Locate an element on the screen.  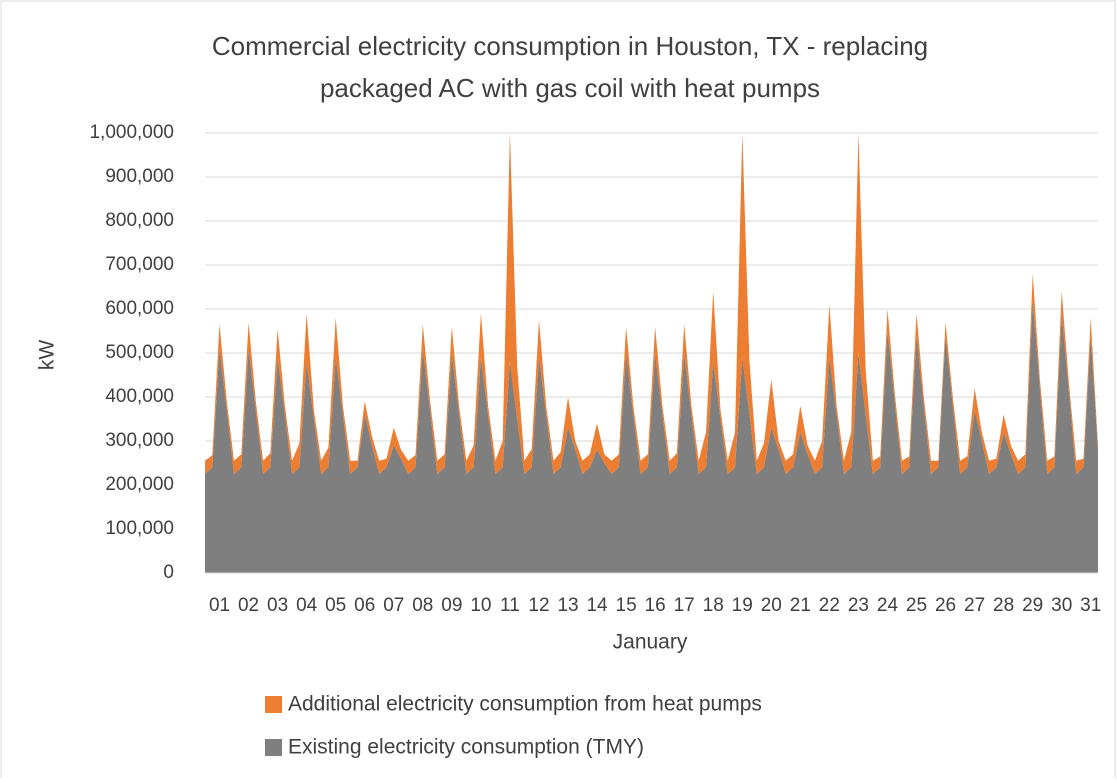
x-tick-label: 22 is located at coordinates (829, 605).